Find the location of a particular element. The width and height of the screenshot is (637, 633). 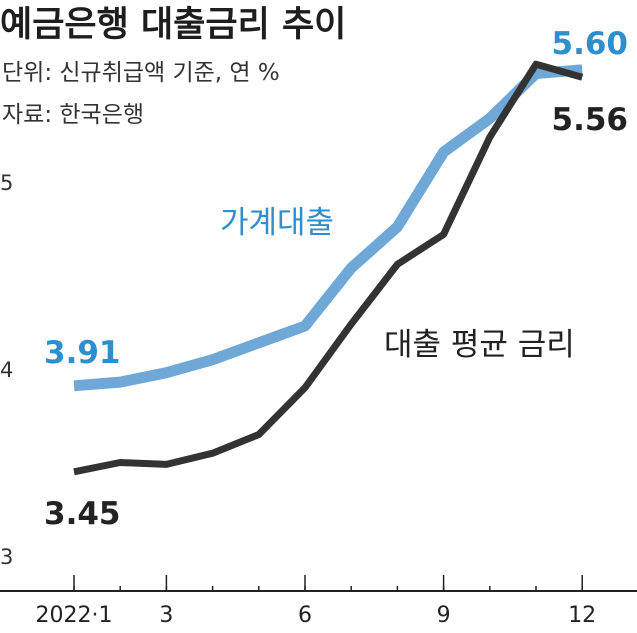

x-tick-label: 6 is located at coordinates (305, 615).